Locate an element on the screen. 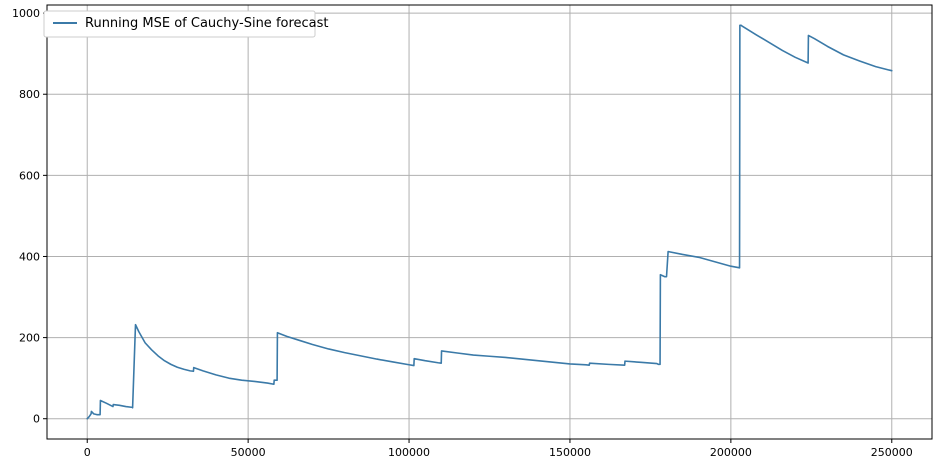 The height and width of the screenshot is (466, 939). y-axis: 0 200 400 600 800 1000 is located at coordinates (29, 216).